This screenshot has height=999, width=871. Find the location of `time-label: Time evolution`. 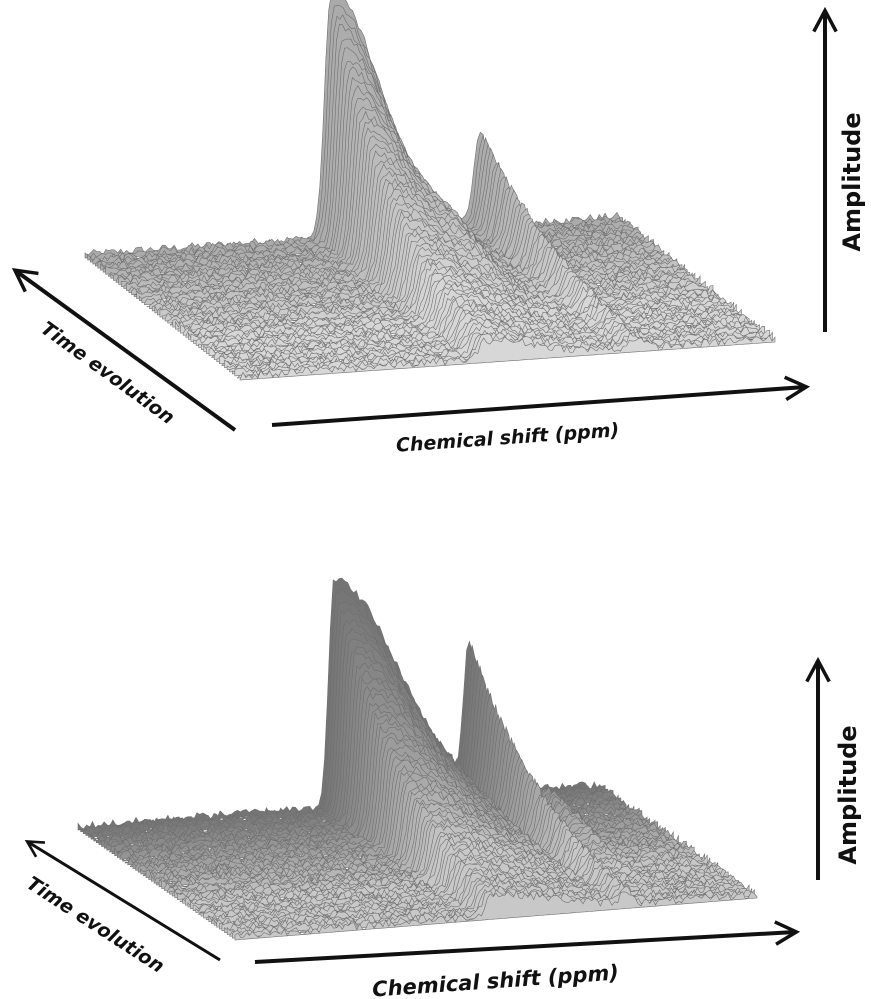

time-label: Time evolution is located at coordinates (95, 924).